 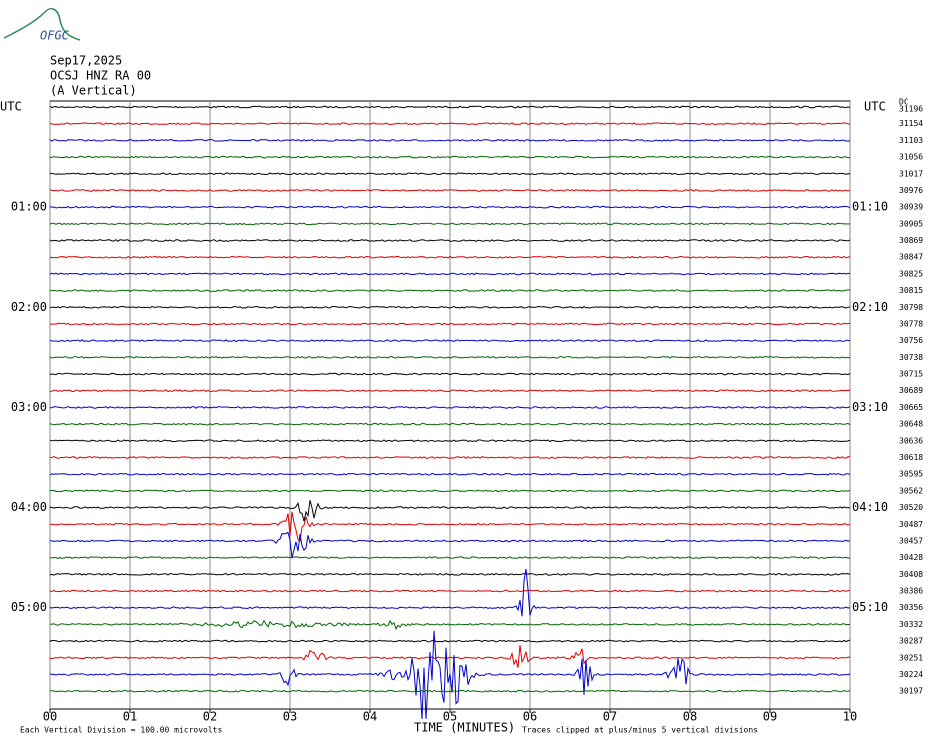 What do you see at coordinates (875, 107) in the screenshot?
I see `hour-label-right: UTC` at bounding box center [875, 107].